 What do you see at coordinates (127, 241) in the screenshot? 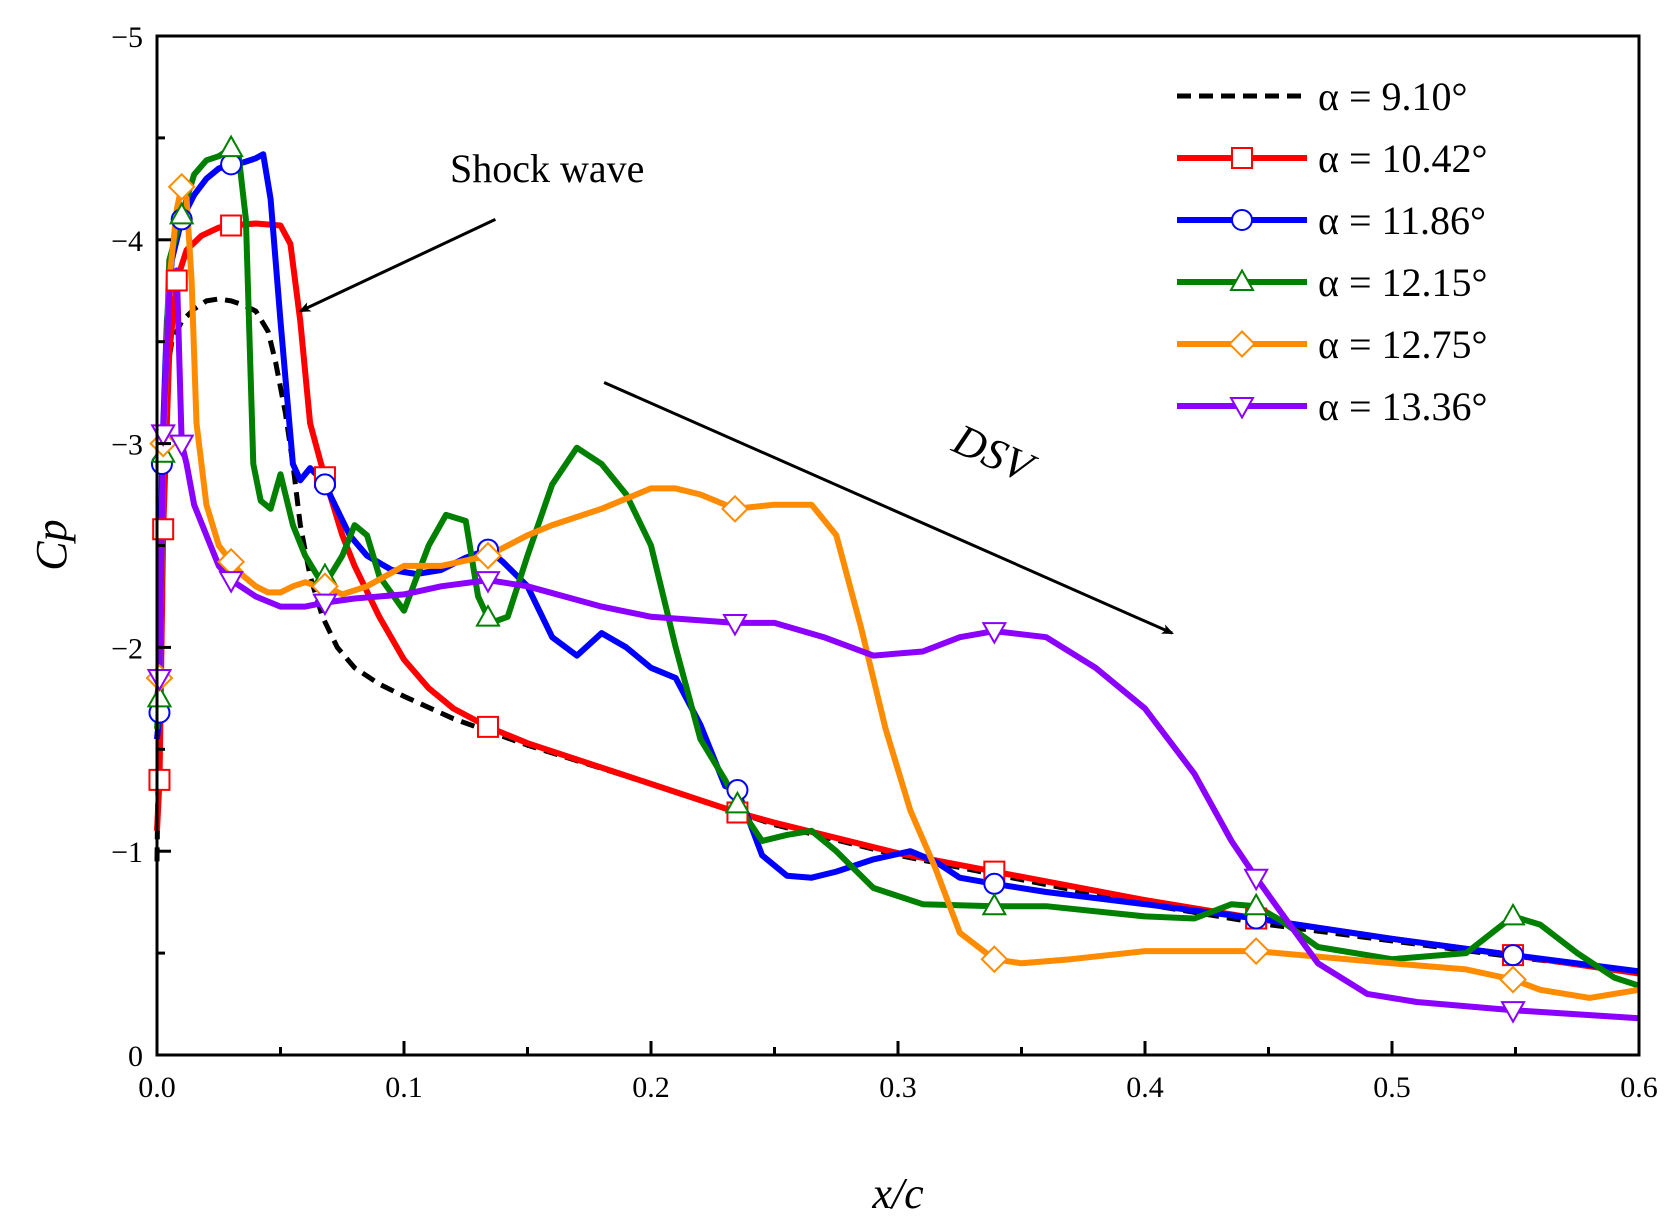
I see `y-tick-label: −4` at bounding box center [127, 241].